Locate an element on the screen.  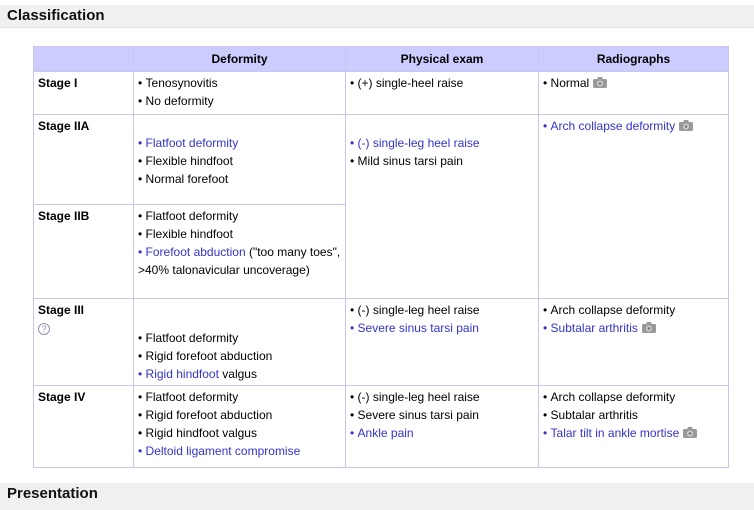
radiographs-cell: Normal is located at coordinates (633, 93).